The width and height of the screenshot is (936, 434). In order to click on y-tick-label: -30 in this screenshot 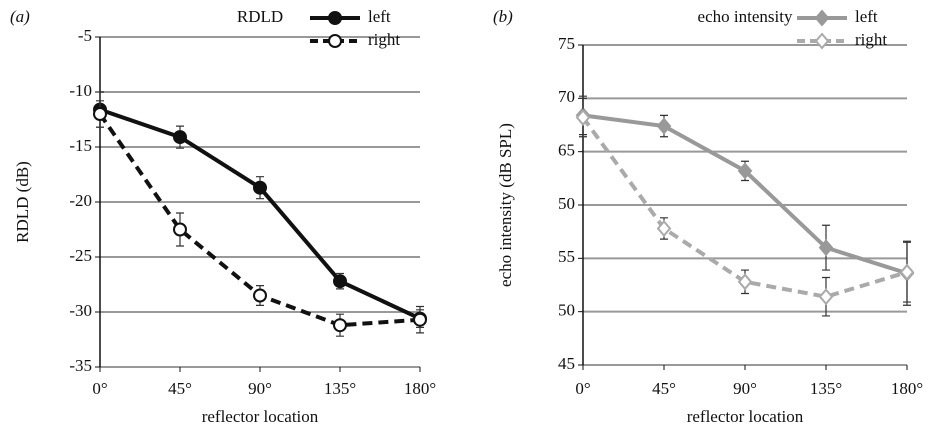, I will do `click(80, 310)`.